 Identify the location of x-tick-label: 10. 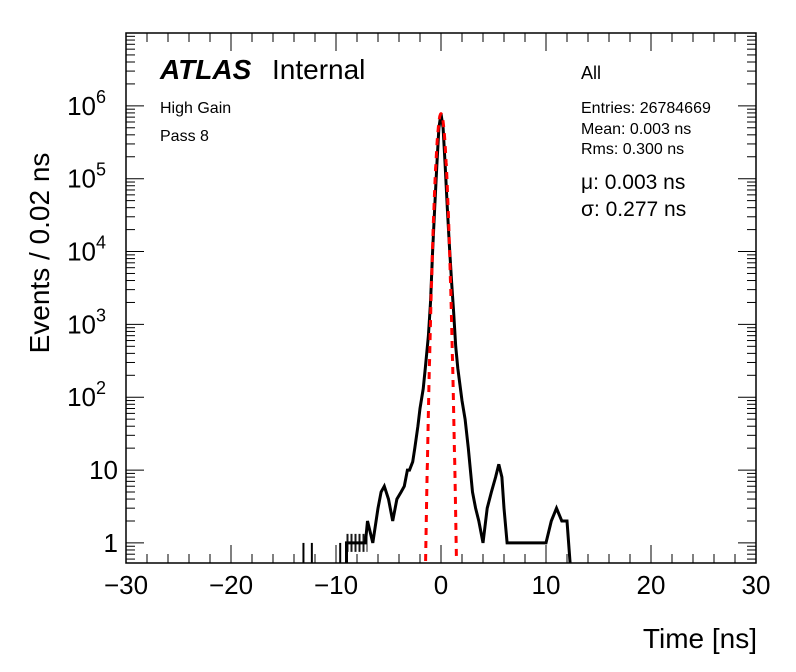
(546, 585).